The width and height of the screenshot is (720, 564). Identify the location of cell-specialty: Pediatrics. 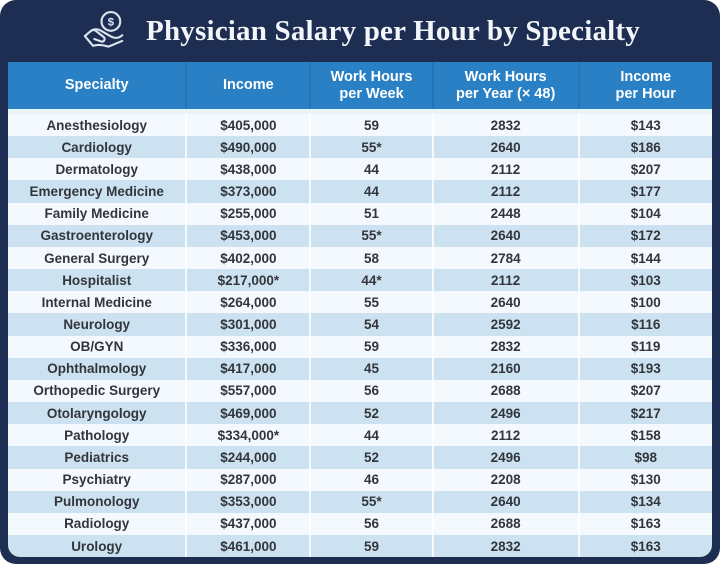
(96, 457).